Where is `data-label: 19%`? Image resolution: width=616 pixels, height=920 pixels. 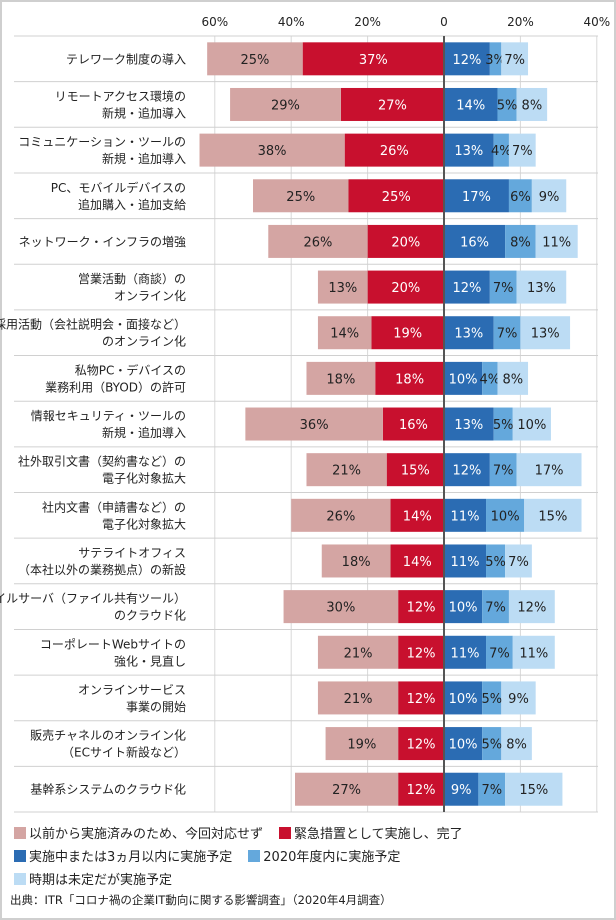 data-label: 19% is located at coordinates (361, 745).